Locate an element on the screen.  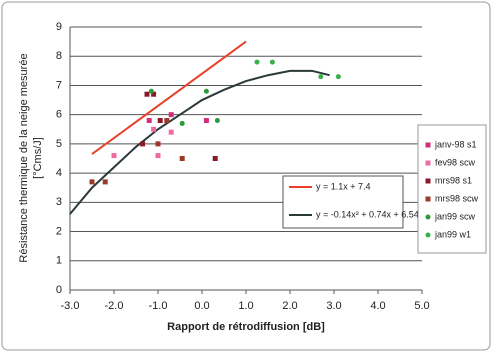
legend-label: y = 1.1x + 7.4 is located at coordinates (343, 186).